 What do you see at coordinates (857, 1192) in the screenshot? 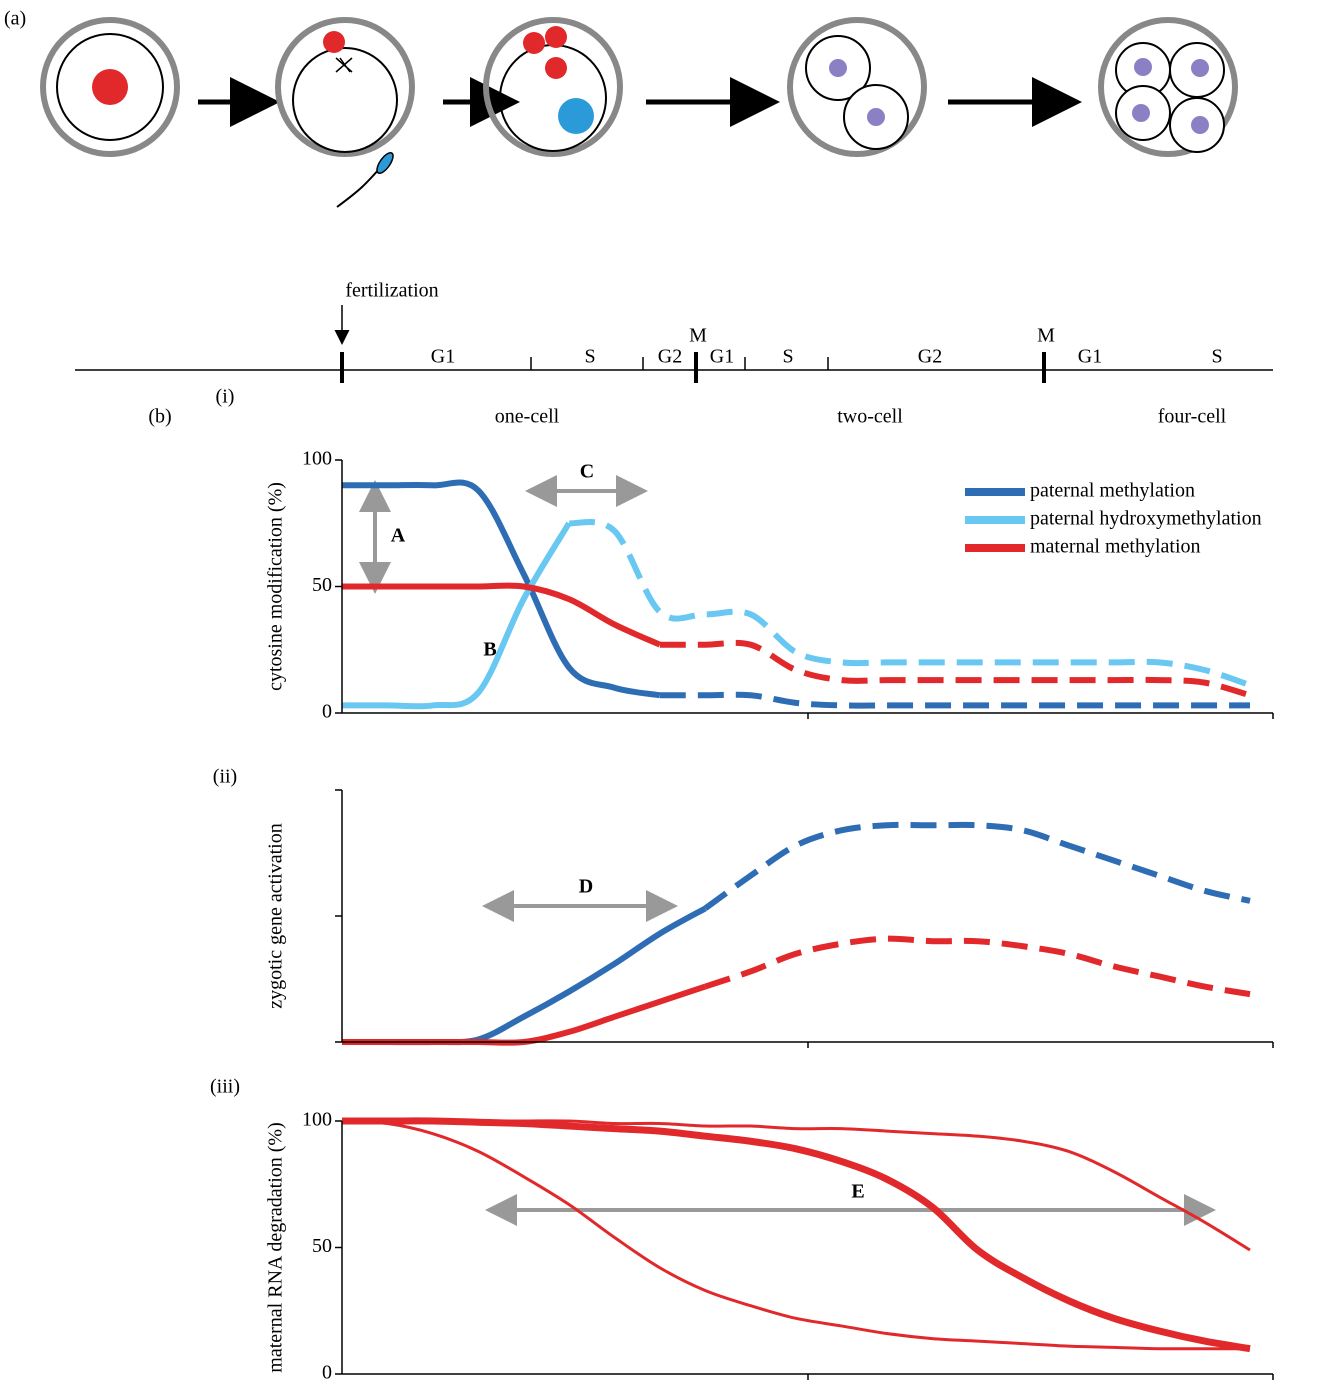
I see `annotation: E` at bounding box center [857, 1192].